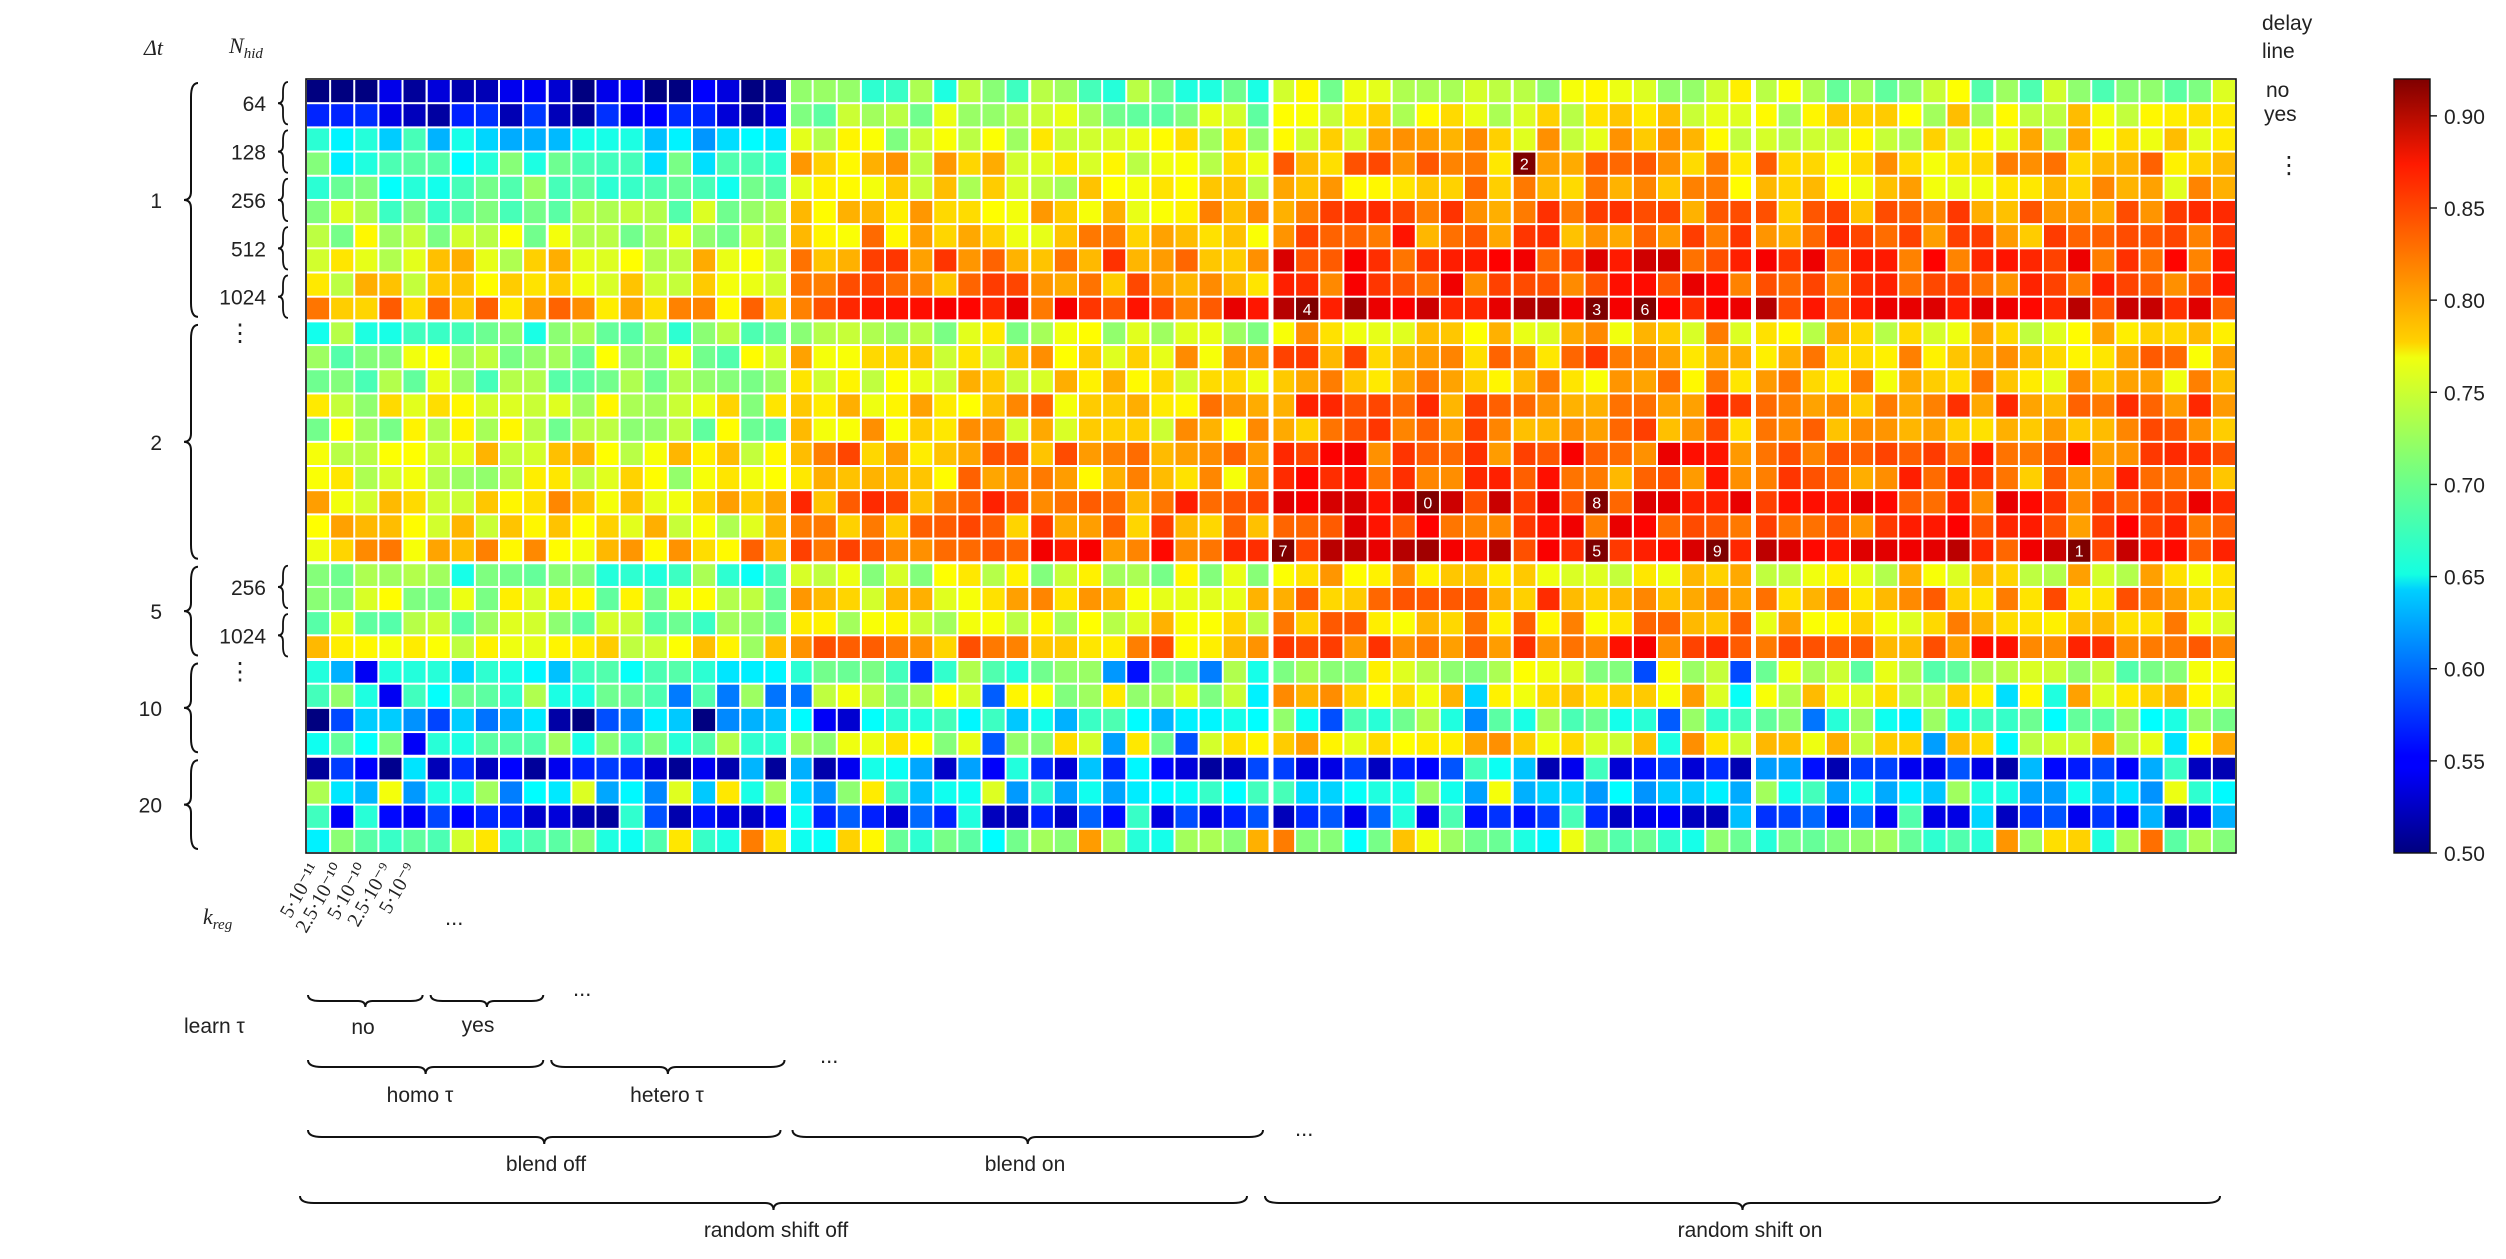 The height and width of the screenshot is (1259, 2506). Describe the element at coordinates (1596, 502) in the screenshot. I see `rank-cell` at that location.